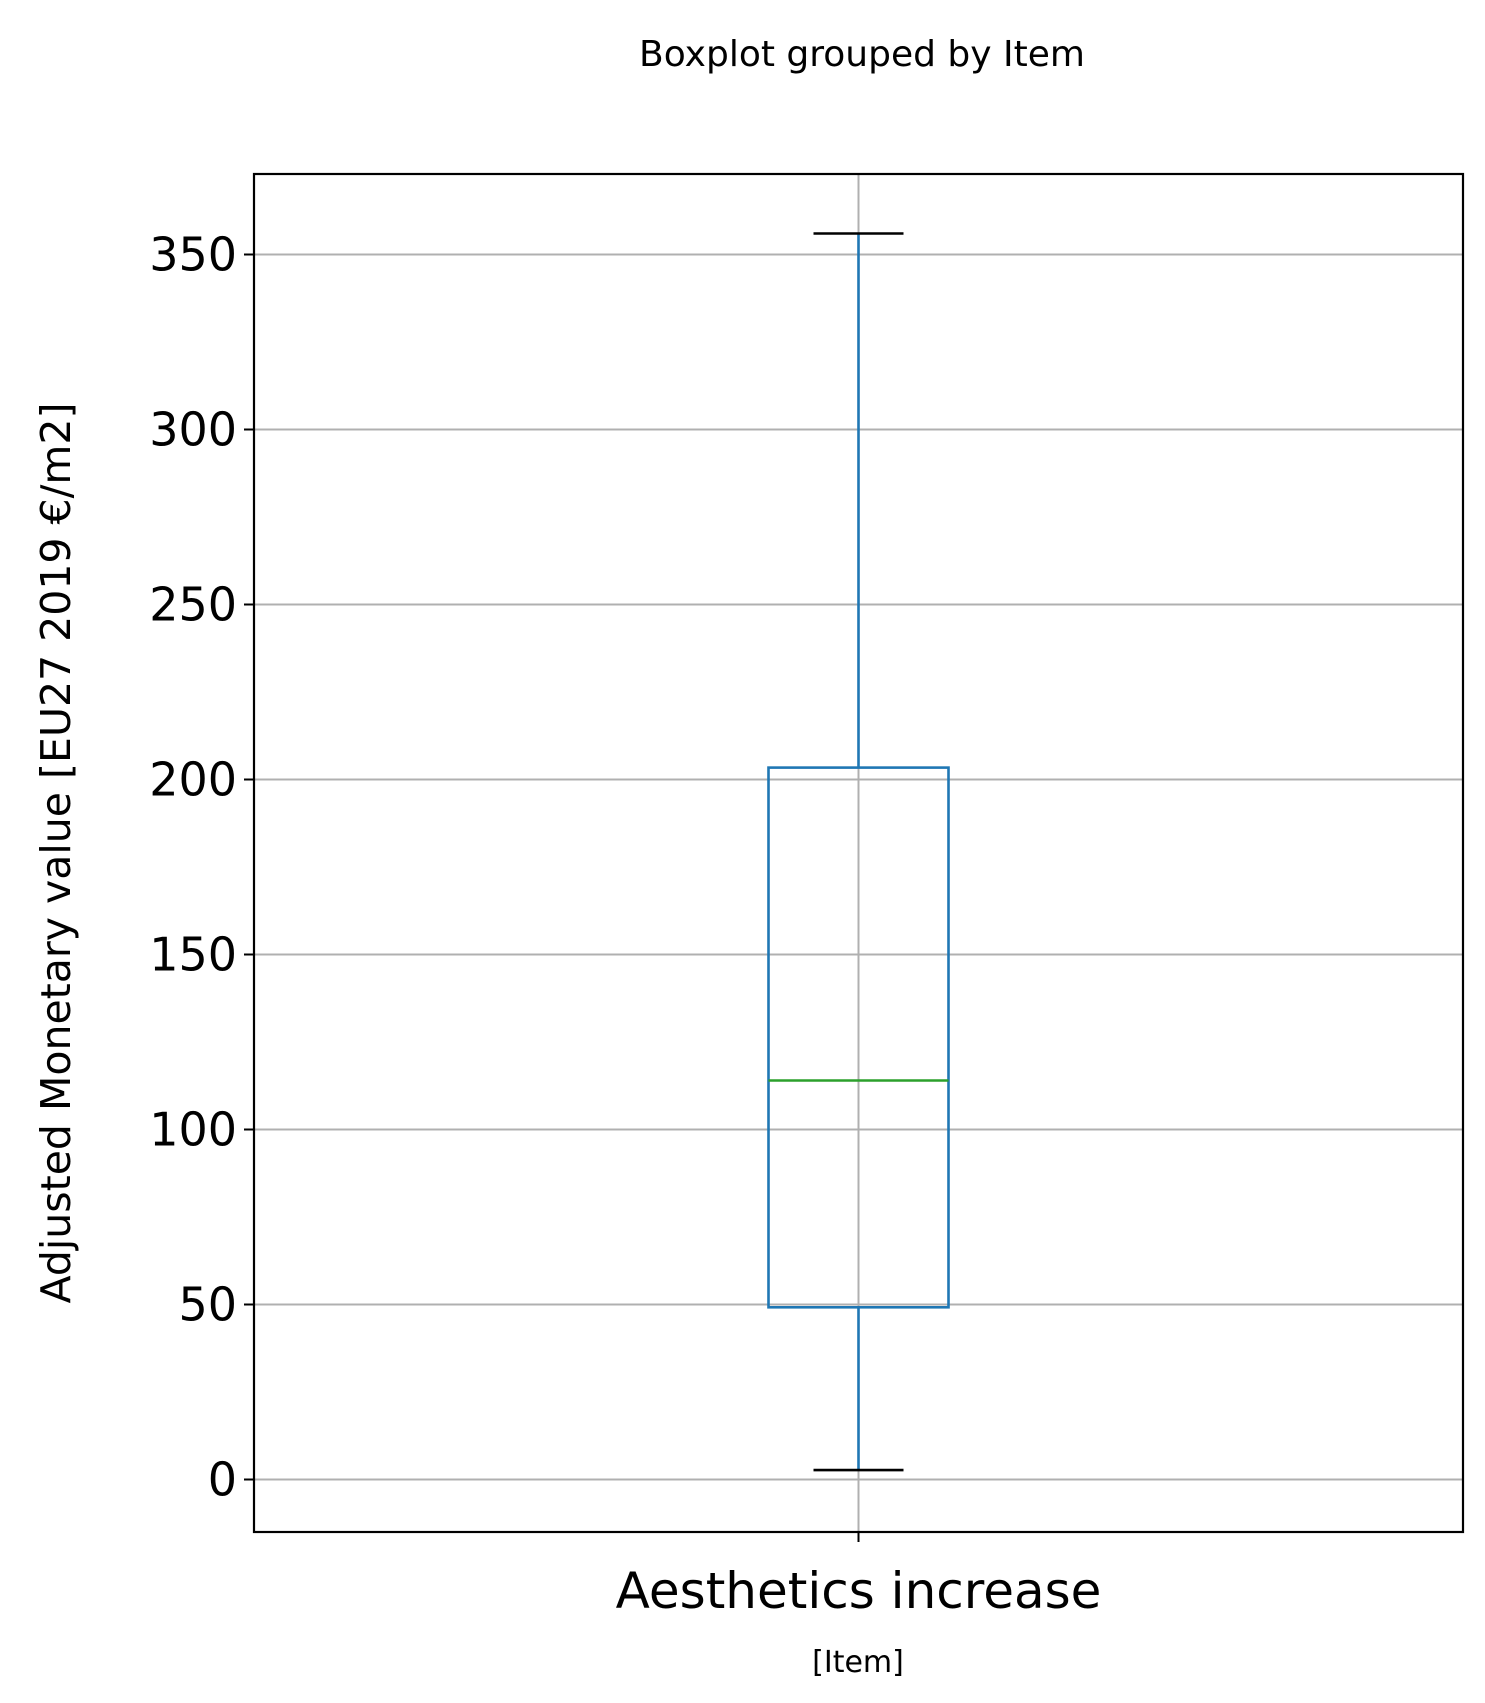 The image size is (1485, 1703). Describe the element at coordinates (207, 1305) in the screenshot. I see `y-tick-label: 50` at that location.